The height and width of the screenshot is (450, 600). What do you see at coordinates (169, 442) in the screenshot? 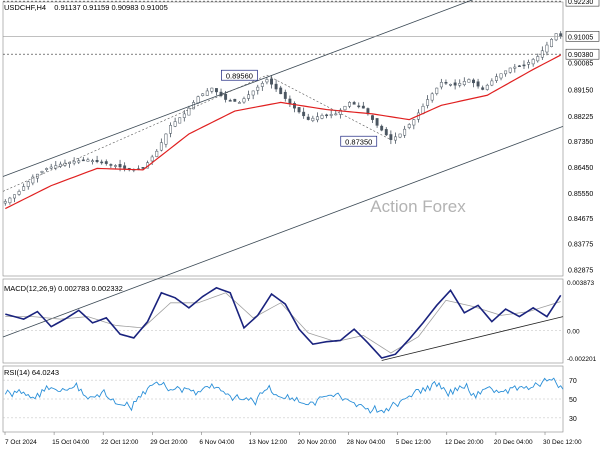
I see `time-tick-label: 29 Oct 20:00` at bounding box center [169, 442].